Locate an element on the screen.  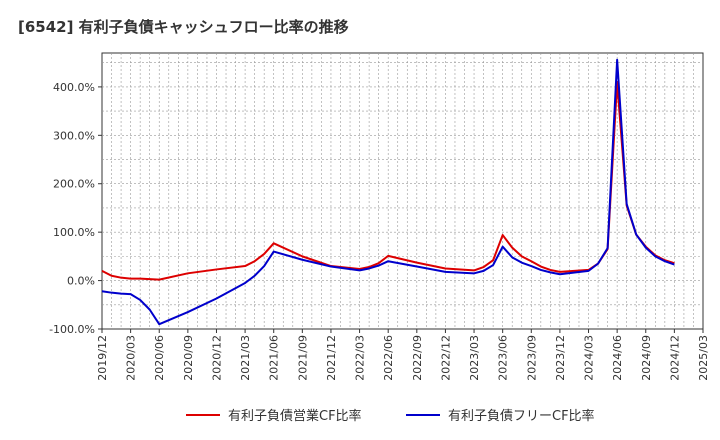
x-tick-label: 2022/09 is located at coordinates (417, 358).